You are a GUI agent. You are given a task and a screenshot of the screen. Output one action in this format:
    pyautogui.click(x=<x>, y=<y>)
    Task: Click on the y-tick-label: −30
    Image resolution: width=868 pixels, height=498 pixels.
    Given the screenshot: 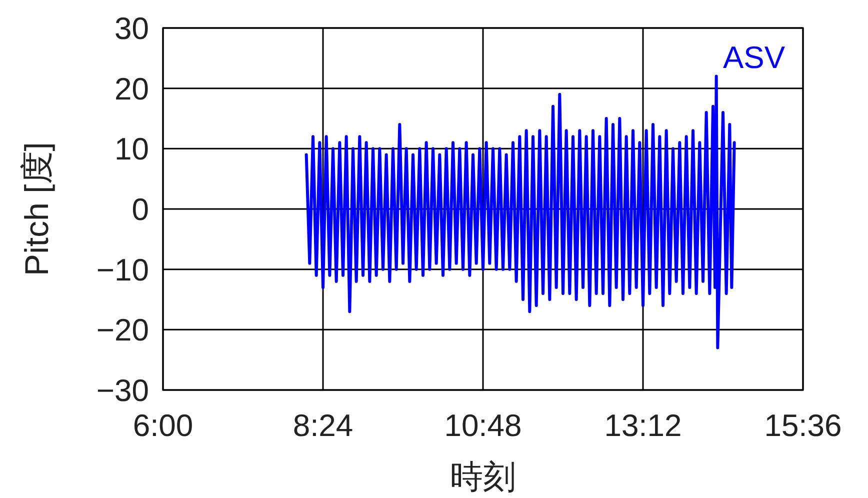 What is the action you would take?
    pyautogui.click(x=122, y=390)
    